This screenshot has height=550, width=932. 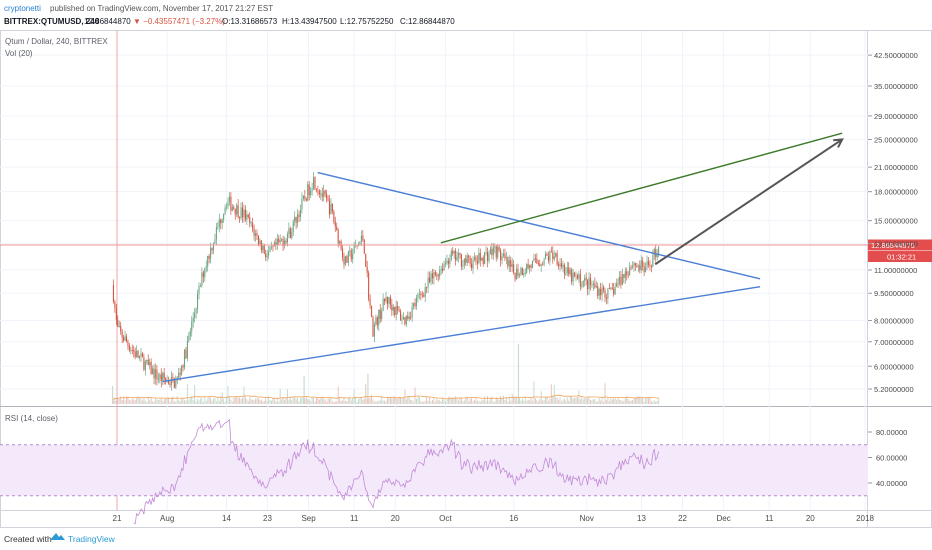 I want to click on author-link: cryptonetti, so click(x=22, y=8).